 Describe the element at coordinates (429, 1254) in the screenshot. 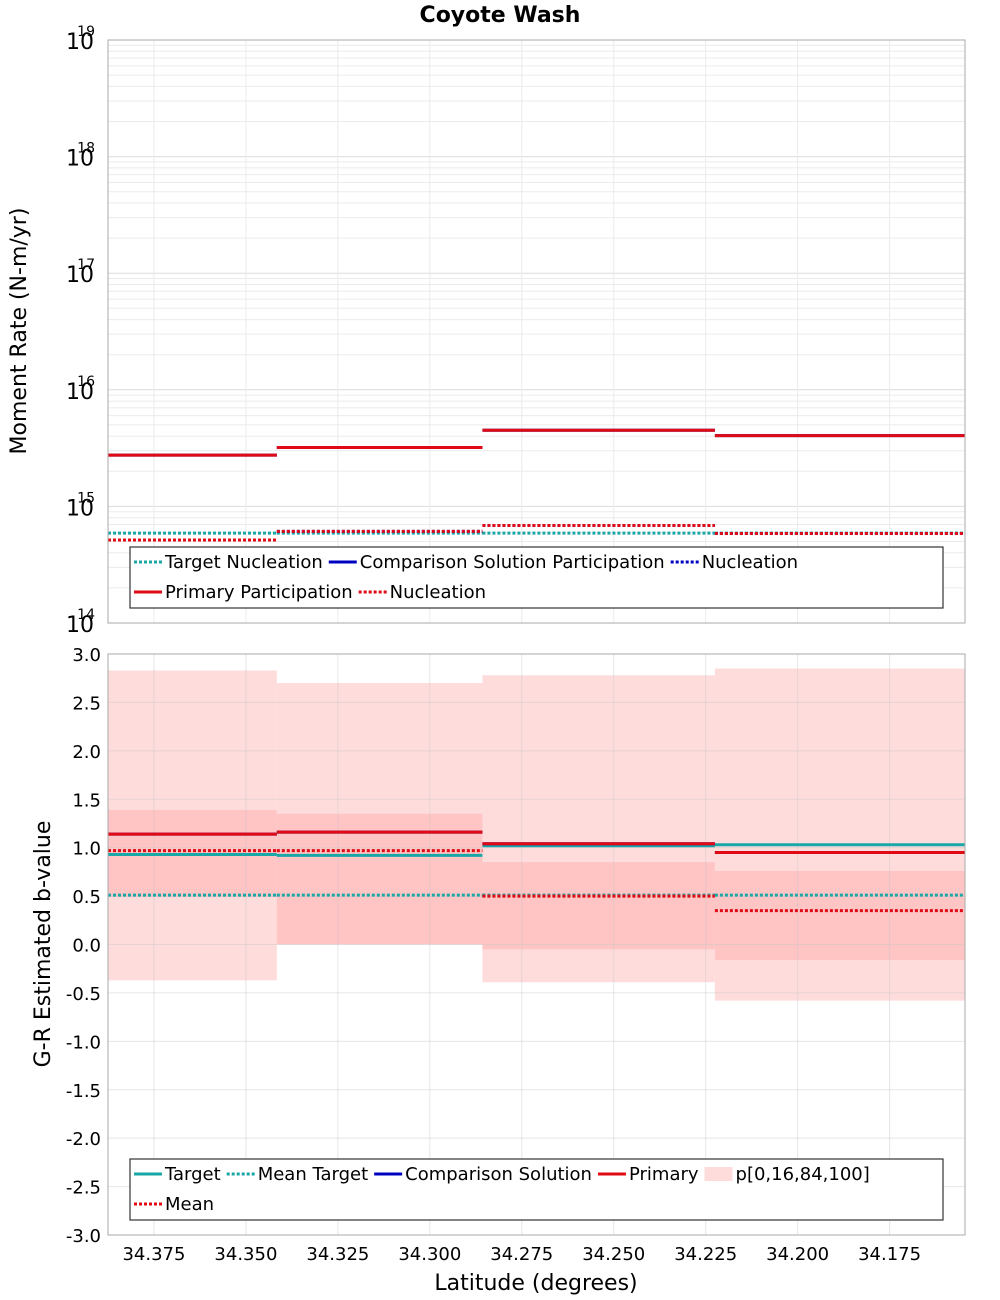

I see `x-tick-label: 34.300` at that location.